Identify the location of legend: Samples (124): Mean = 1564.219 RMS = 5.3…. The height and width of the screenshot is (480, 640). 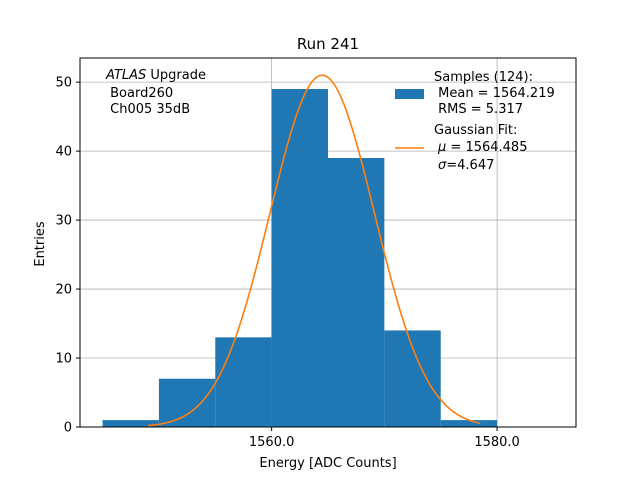
(475, 121).